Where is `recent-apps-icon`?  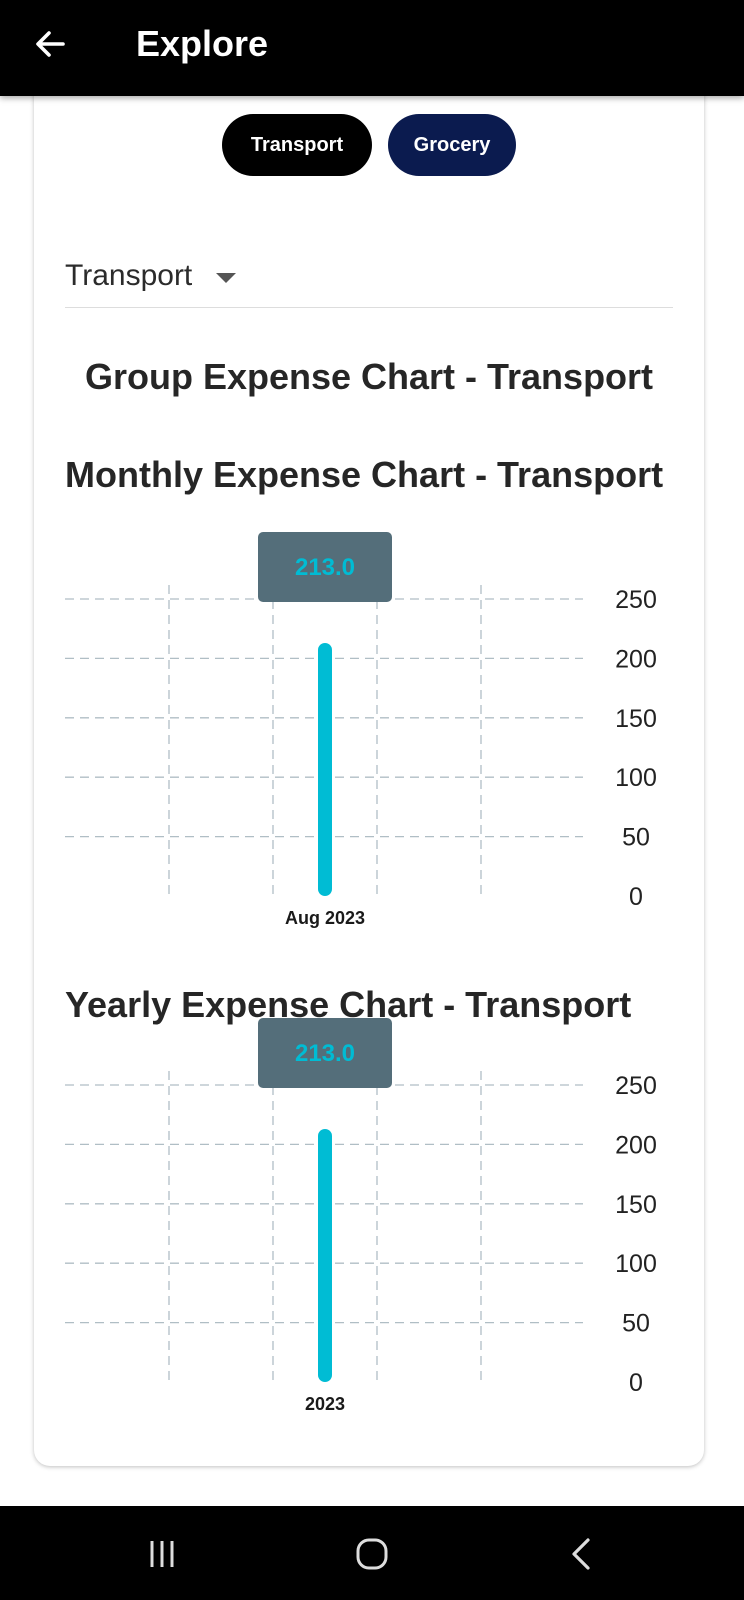
recent-apps-icon is located at coordinates (162, 1554).